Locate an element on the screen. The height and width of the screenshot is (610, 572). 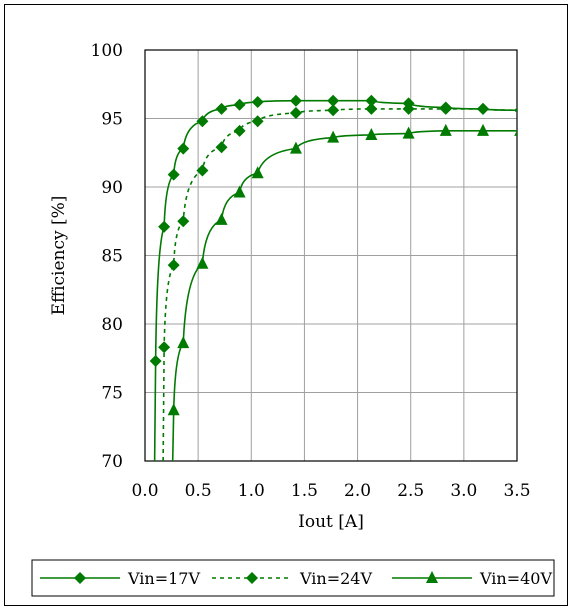
x-tick-label: 2.0 is located at coordinates (357, 491).